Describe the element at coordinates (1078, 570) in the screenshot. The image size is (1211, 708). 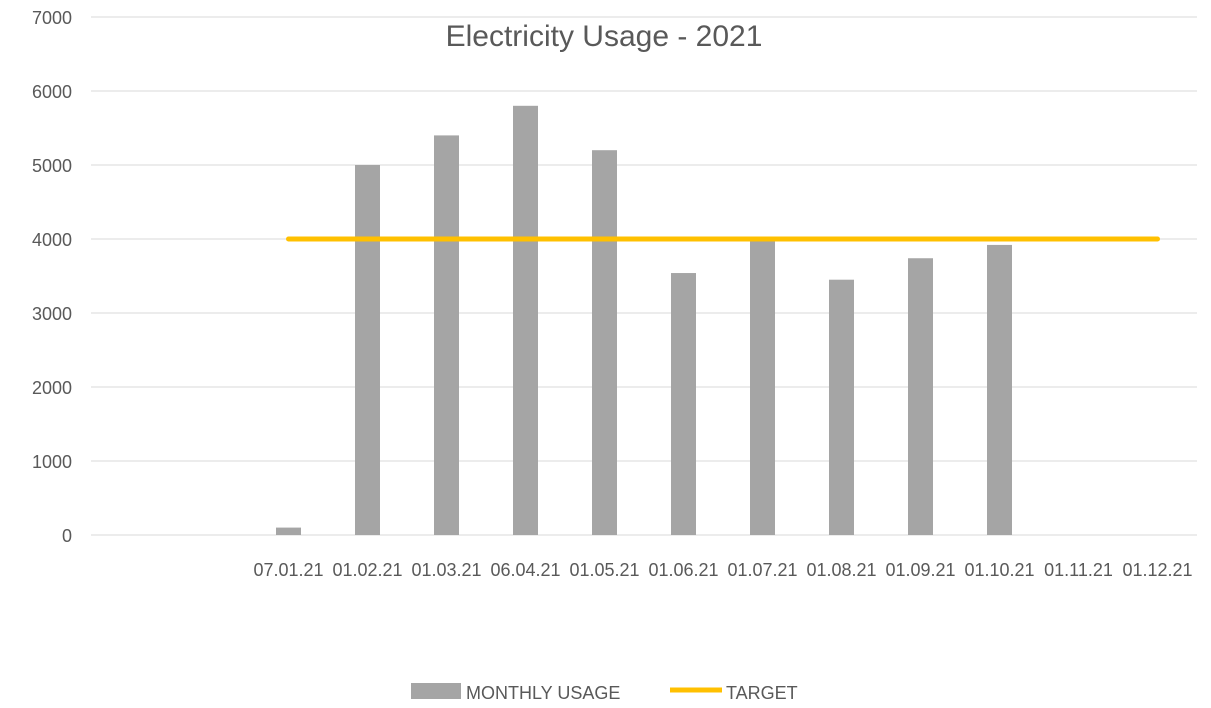
I see `x-tick-label: 01.11.21` at that location.